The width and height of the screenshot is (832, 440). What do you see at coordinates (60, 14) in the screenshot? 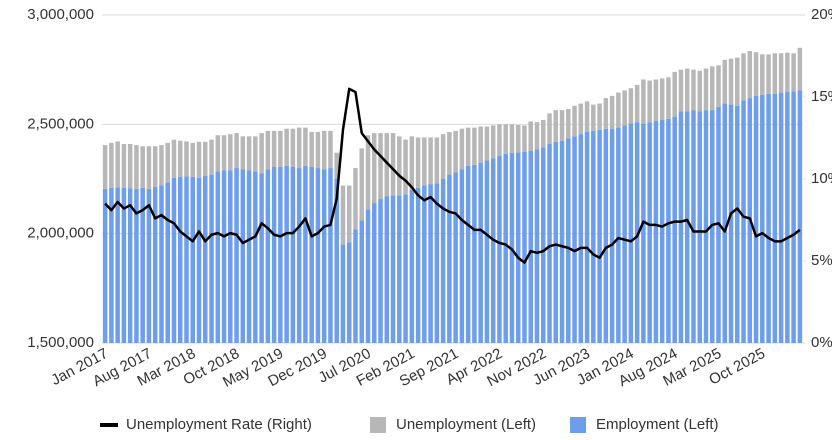
I see `y-tick-label: 3,000,000` at bounding box center [60, 14].